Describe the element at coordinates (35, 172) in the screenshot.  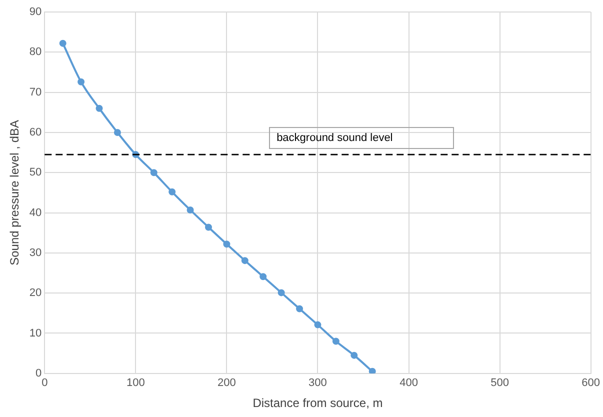
I see `y-tick-label: 50` at that location.